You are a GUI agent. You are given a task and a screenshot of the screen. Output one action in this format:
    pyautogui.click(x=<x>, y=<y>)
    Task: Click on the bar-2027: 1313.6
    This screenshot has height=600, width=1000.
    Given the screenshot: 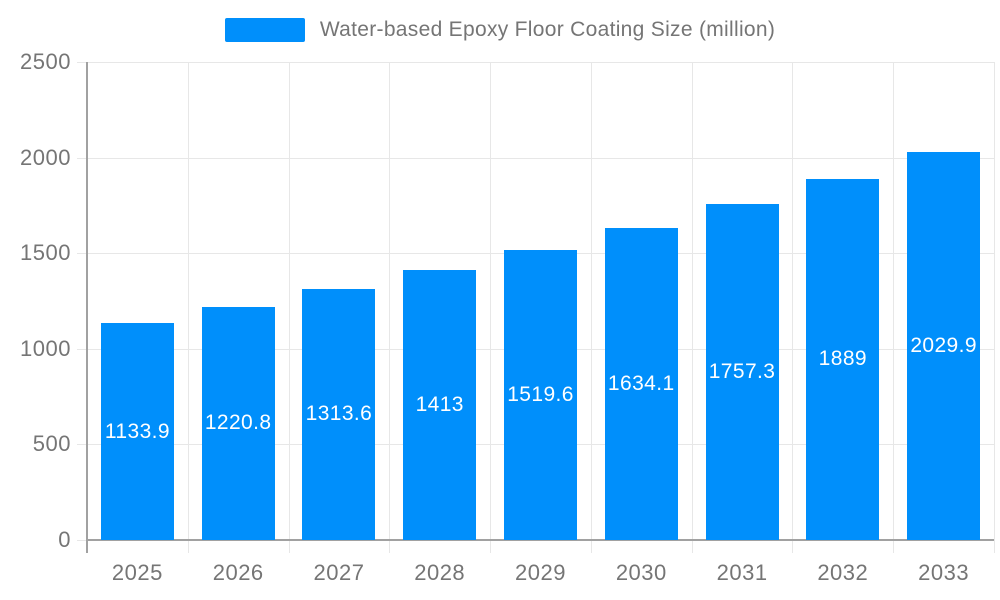 What is the action you would take?
    pyautogui.click(x=339, y=414)
    